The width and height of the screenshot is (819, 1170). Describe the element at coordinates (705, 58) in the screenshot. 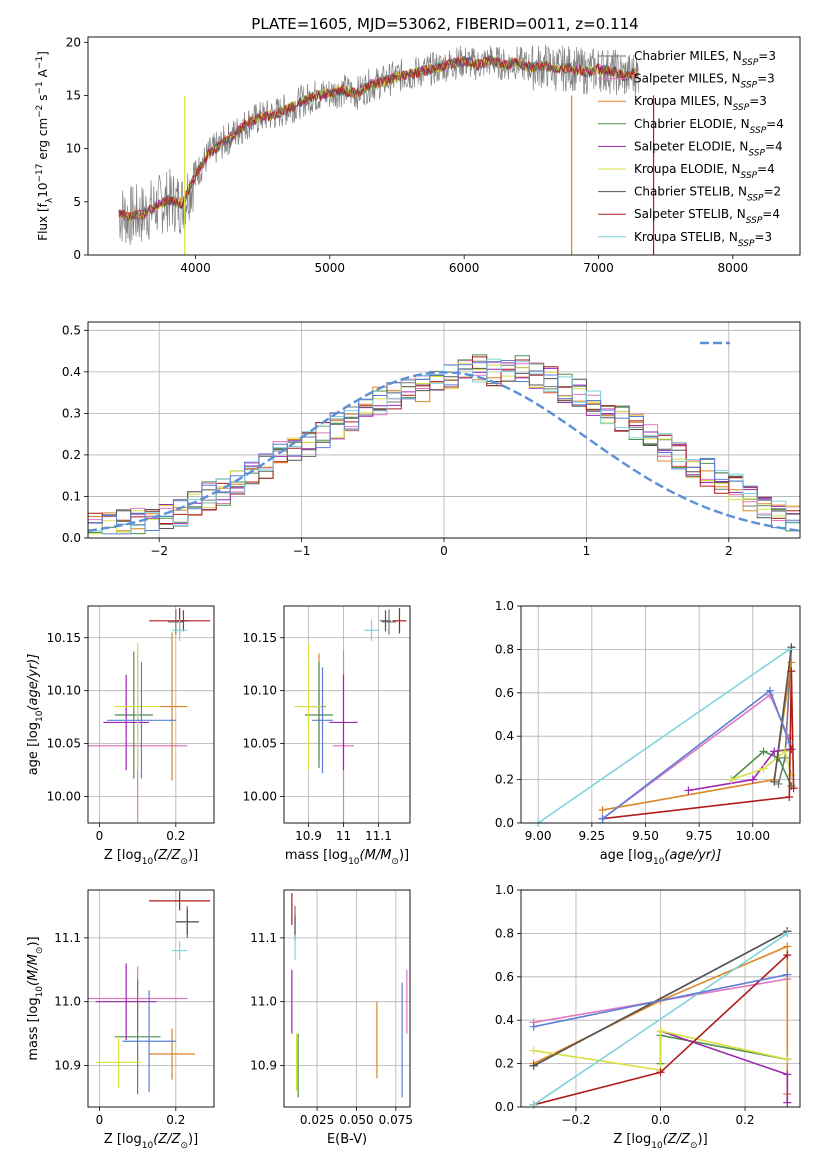

I see `legend-entry: Chabrier MILES, NSSP=3` at that location.